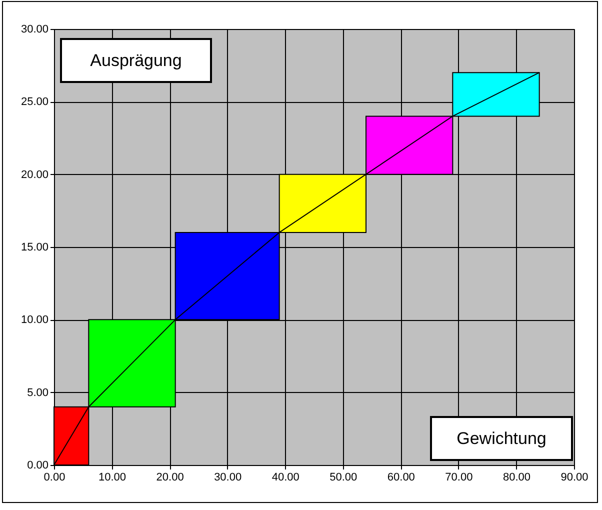 Image resolution: width=602 pixels, height=510 pixels. What do you see at coordinates (37, 466) in the screenshot?
I see `y-tick-label: 0.00` at bounding box center [37, 466].